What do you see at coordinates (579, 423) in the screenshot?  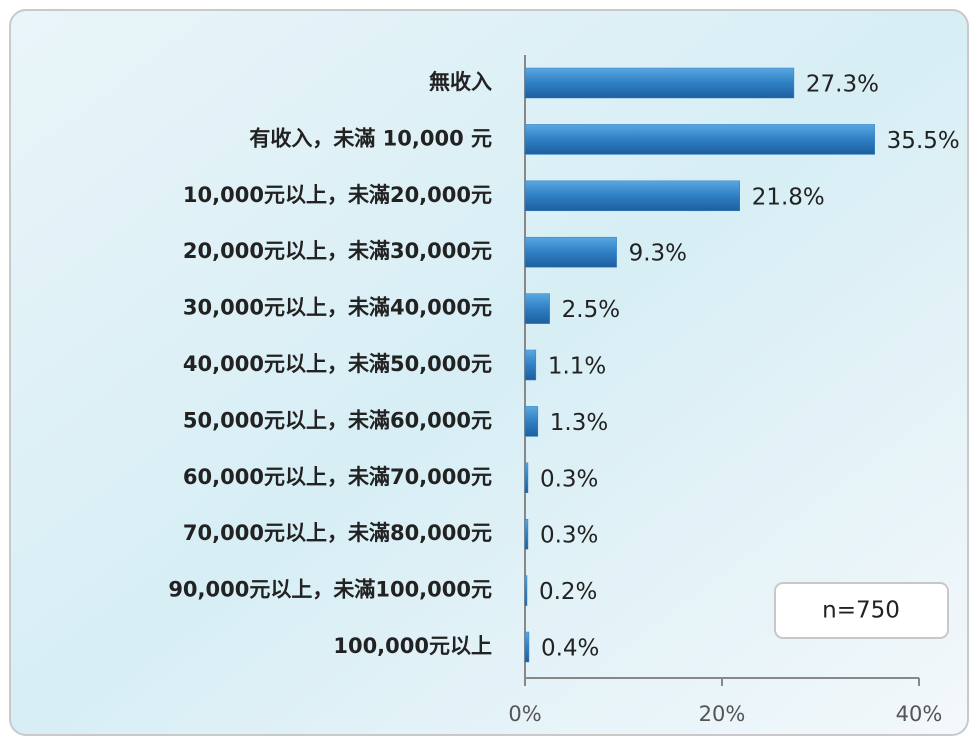 I see `value-label: 1.3%` at bounding box center [579, 423].